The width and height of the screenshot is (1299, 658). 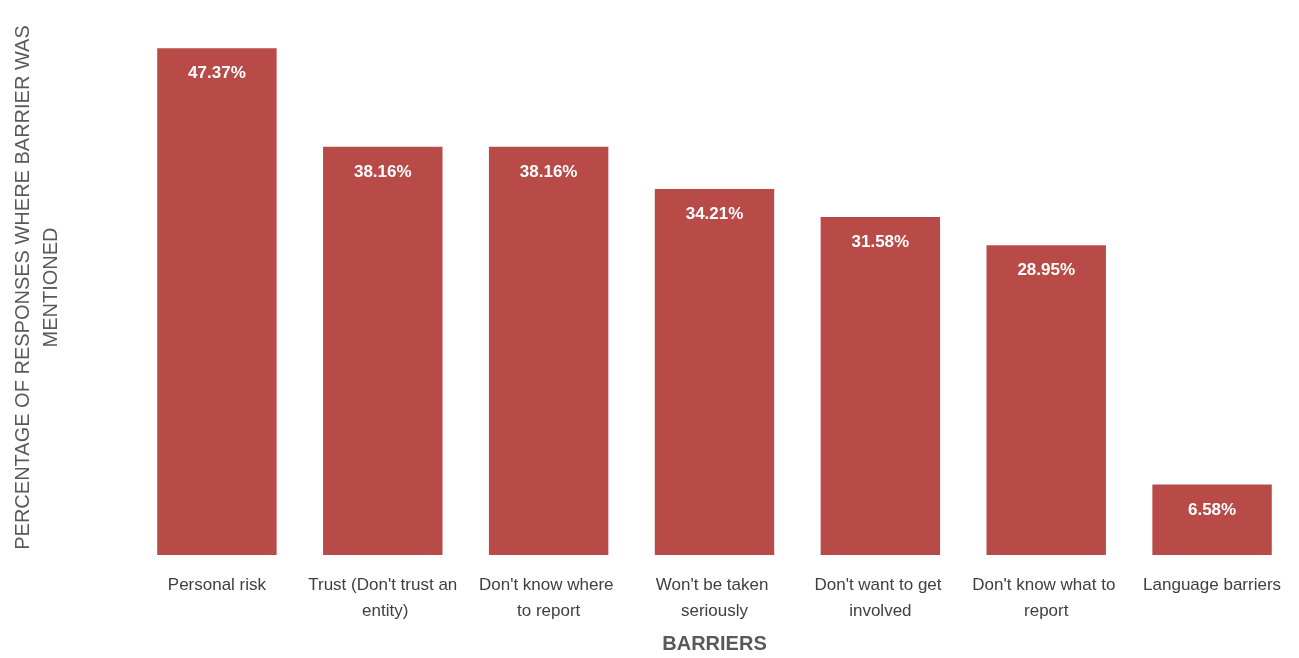 I want to click on x-tick-label: Don't know where to report, so click(x=548, y=597).